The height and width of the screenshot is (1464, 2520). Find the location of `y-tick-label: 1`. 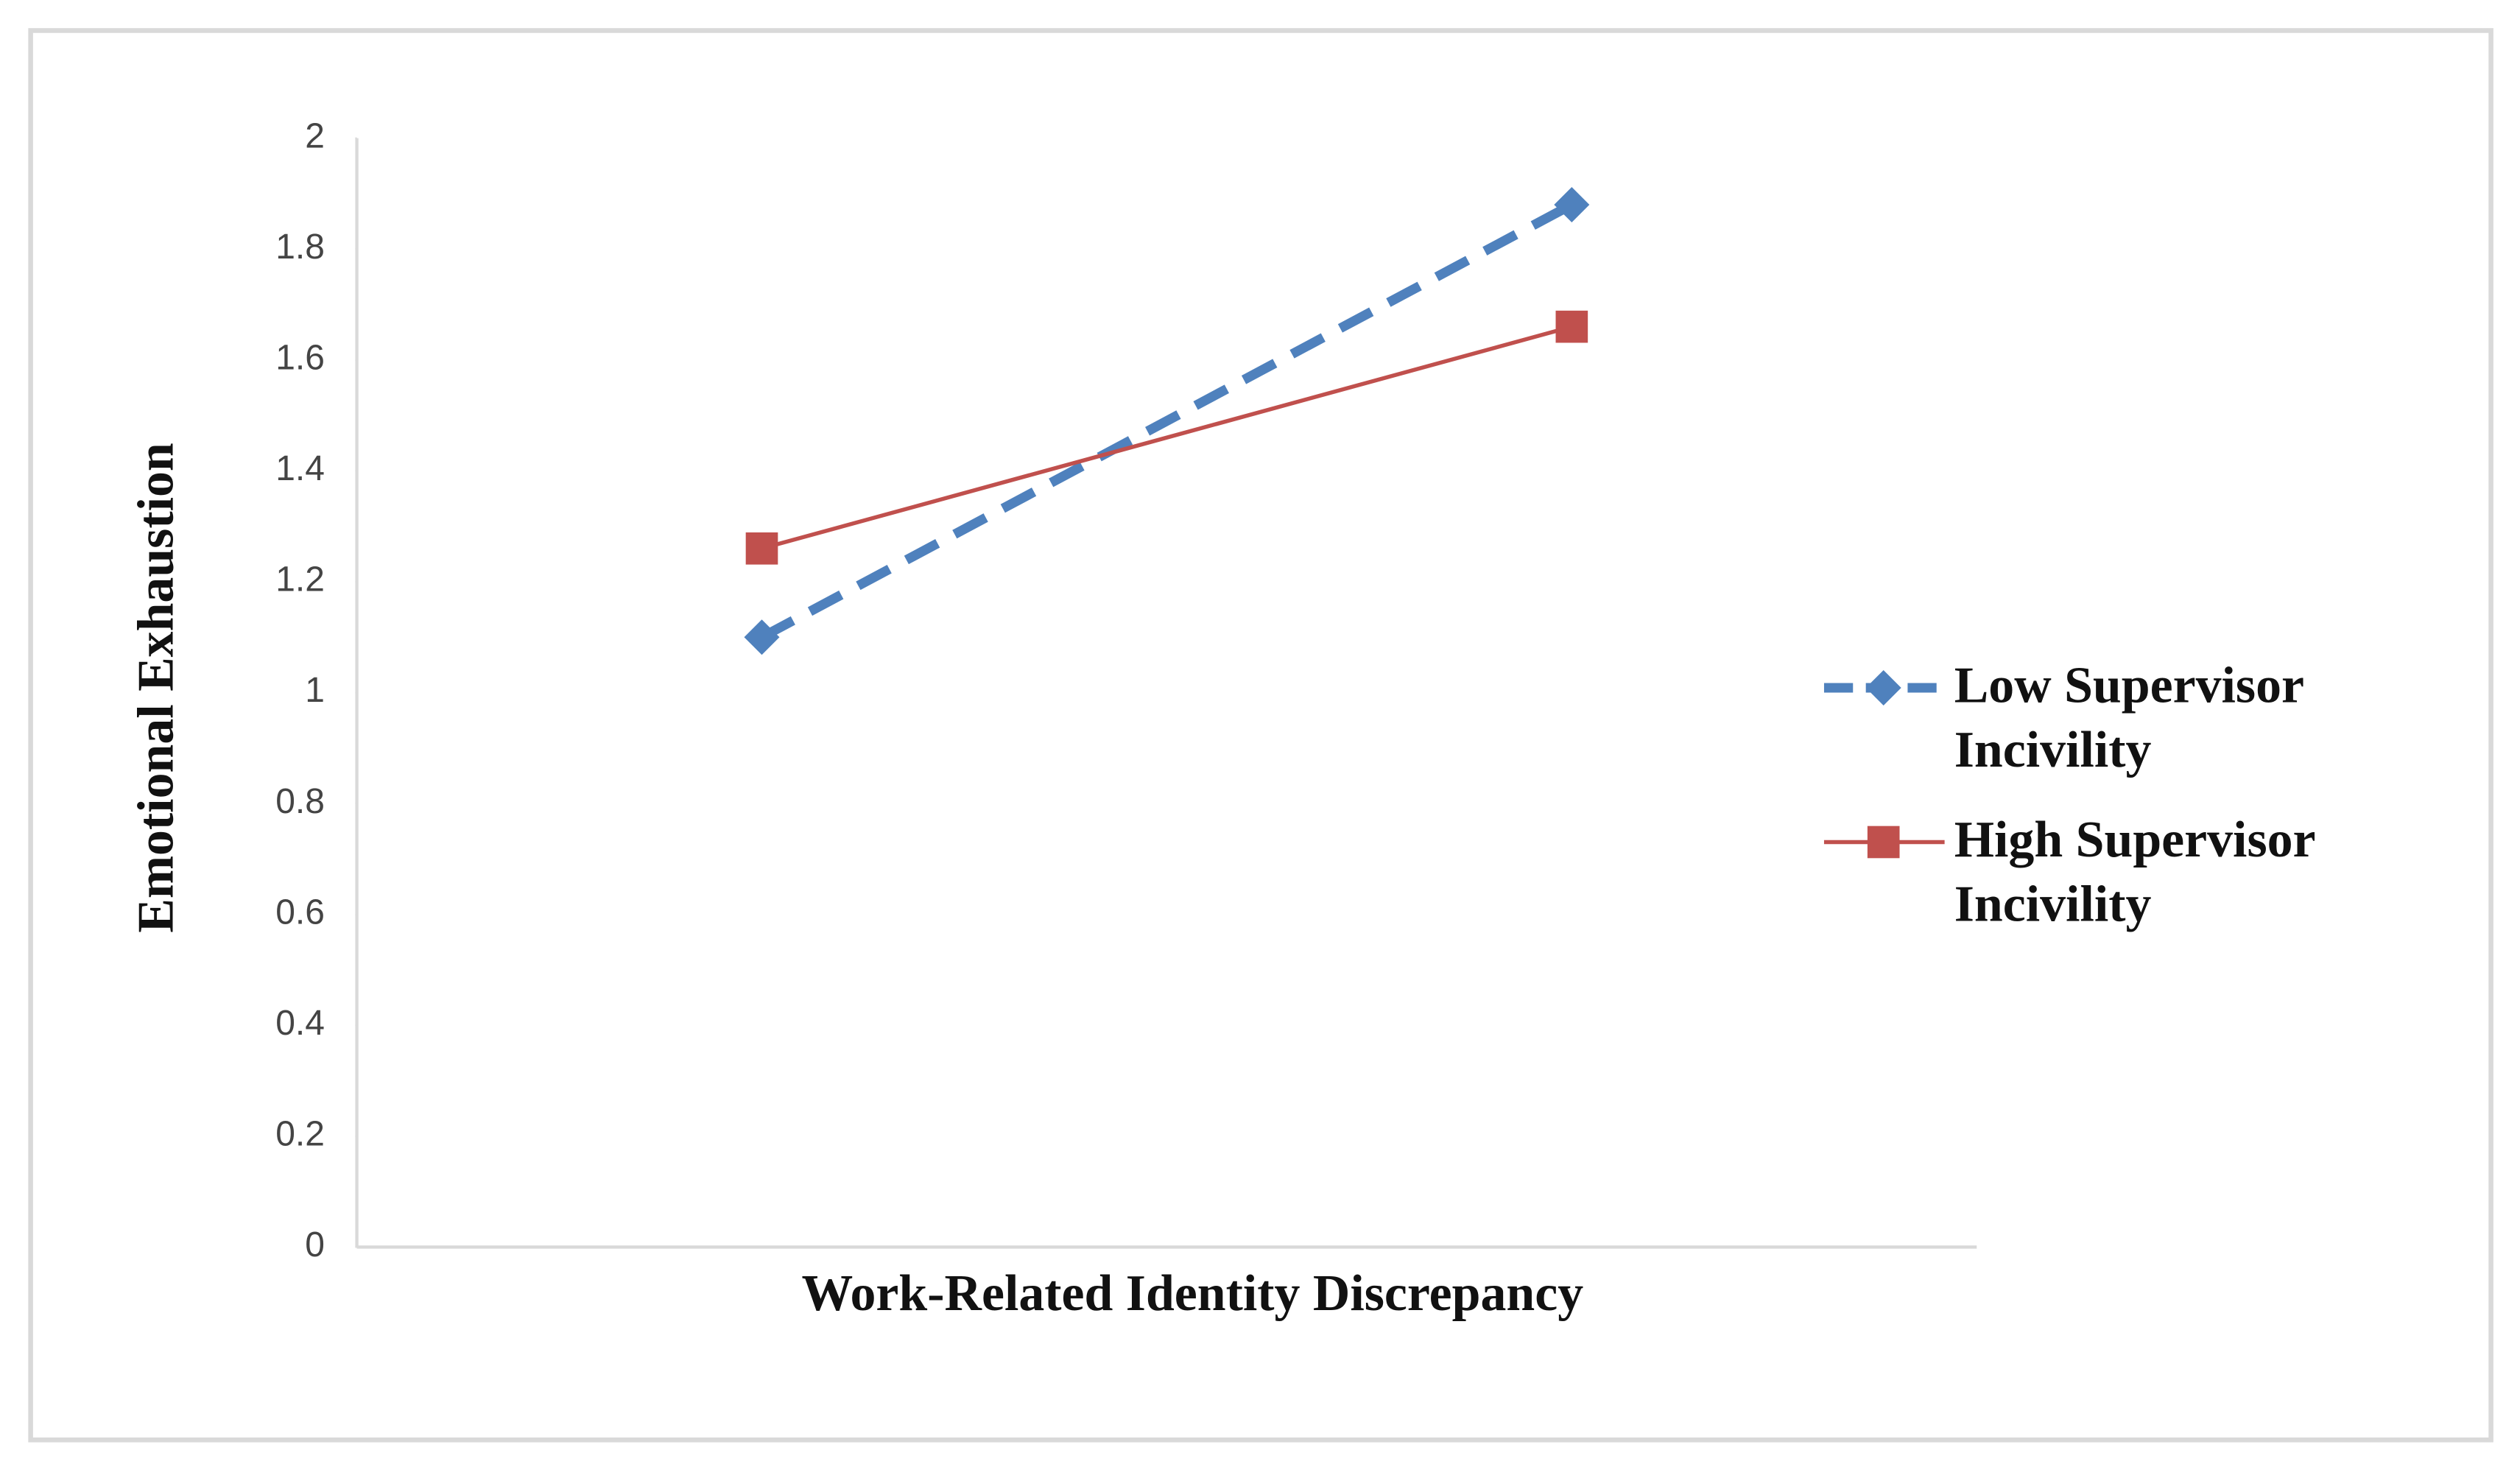

y-tick-label: 1 is located at coordinates (315, 691).